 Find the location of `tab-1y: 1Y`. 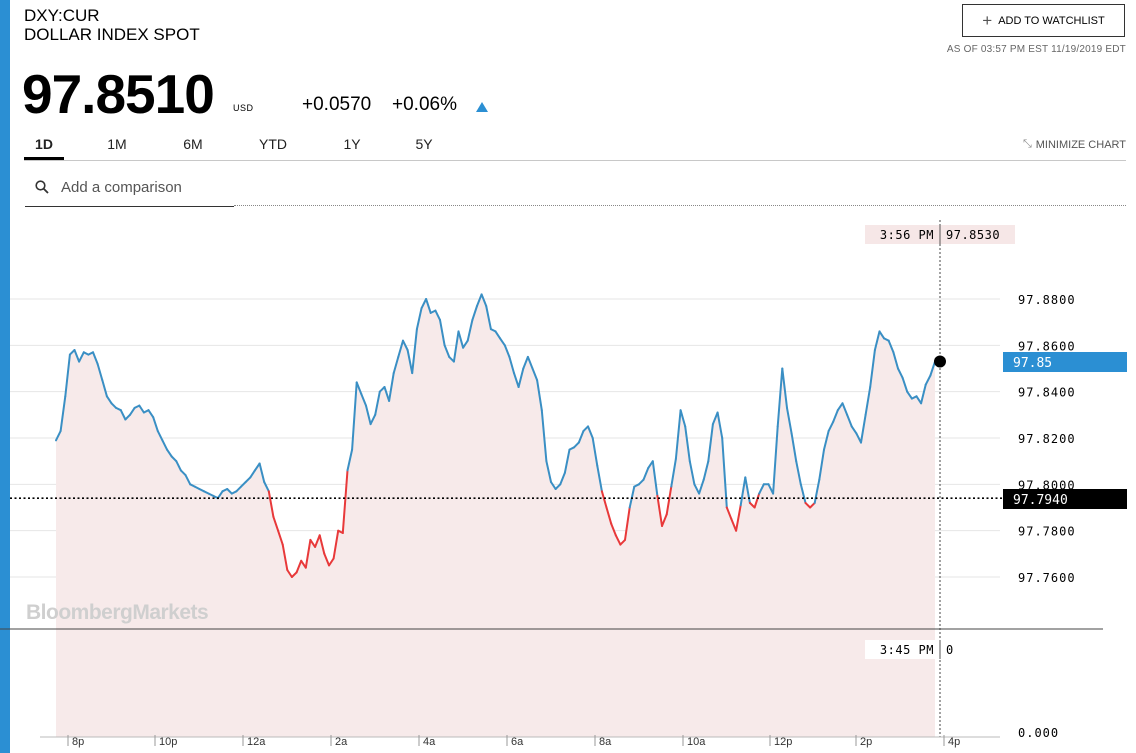

tab-1y: 1Y is located at coordinates (352, 144).